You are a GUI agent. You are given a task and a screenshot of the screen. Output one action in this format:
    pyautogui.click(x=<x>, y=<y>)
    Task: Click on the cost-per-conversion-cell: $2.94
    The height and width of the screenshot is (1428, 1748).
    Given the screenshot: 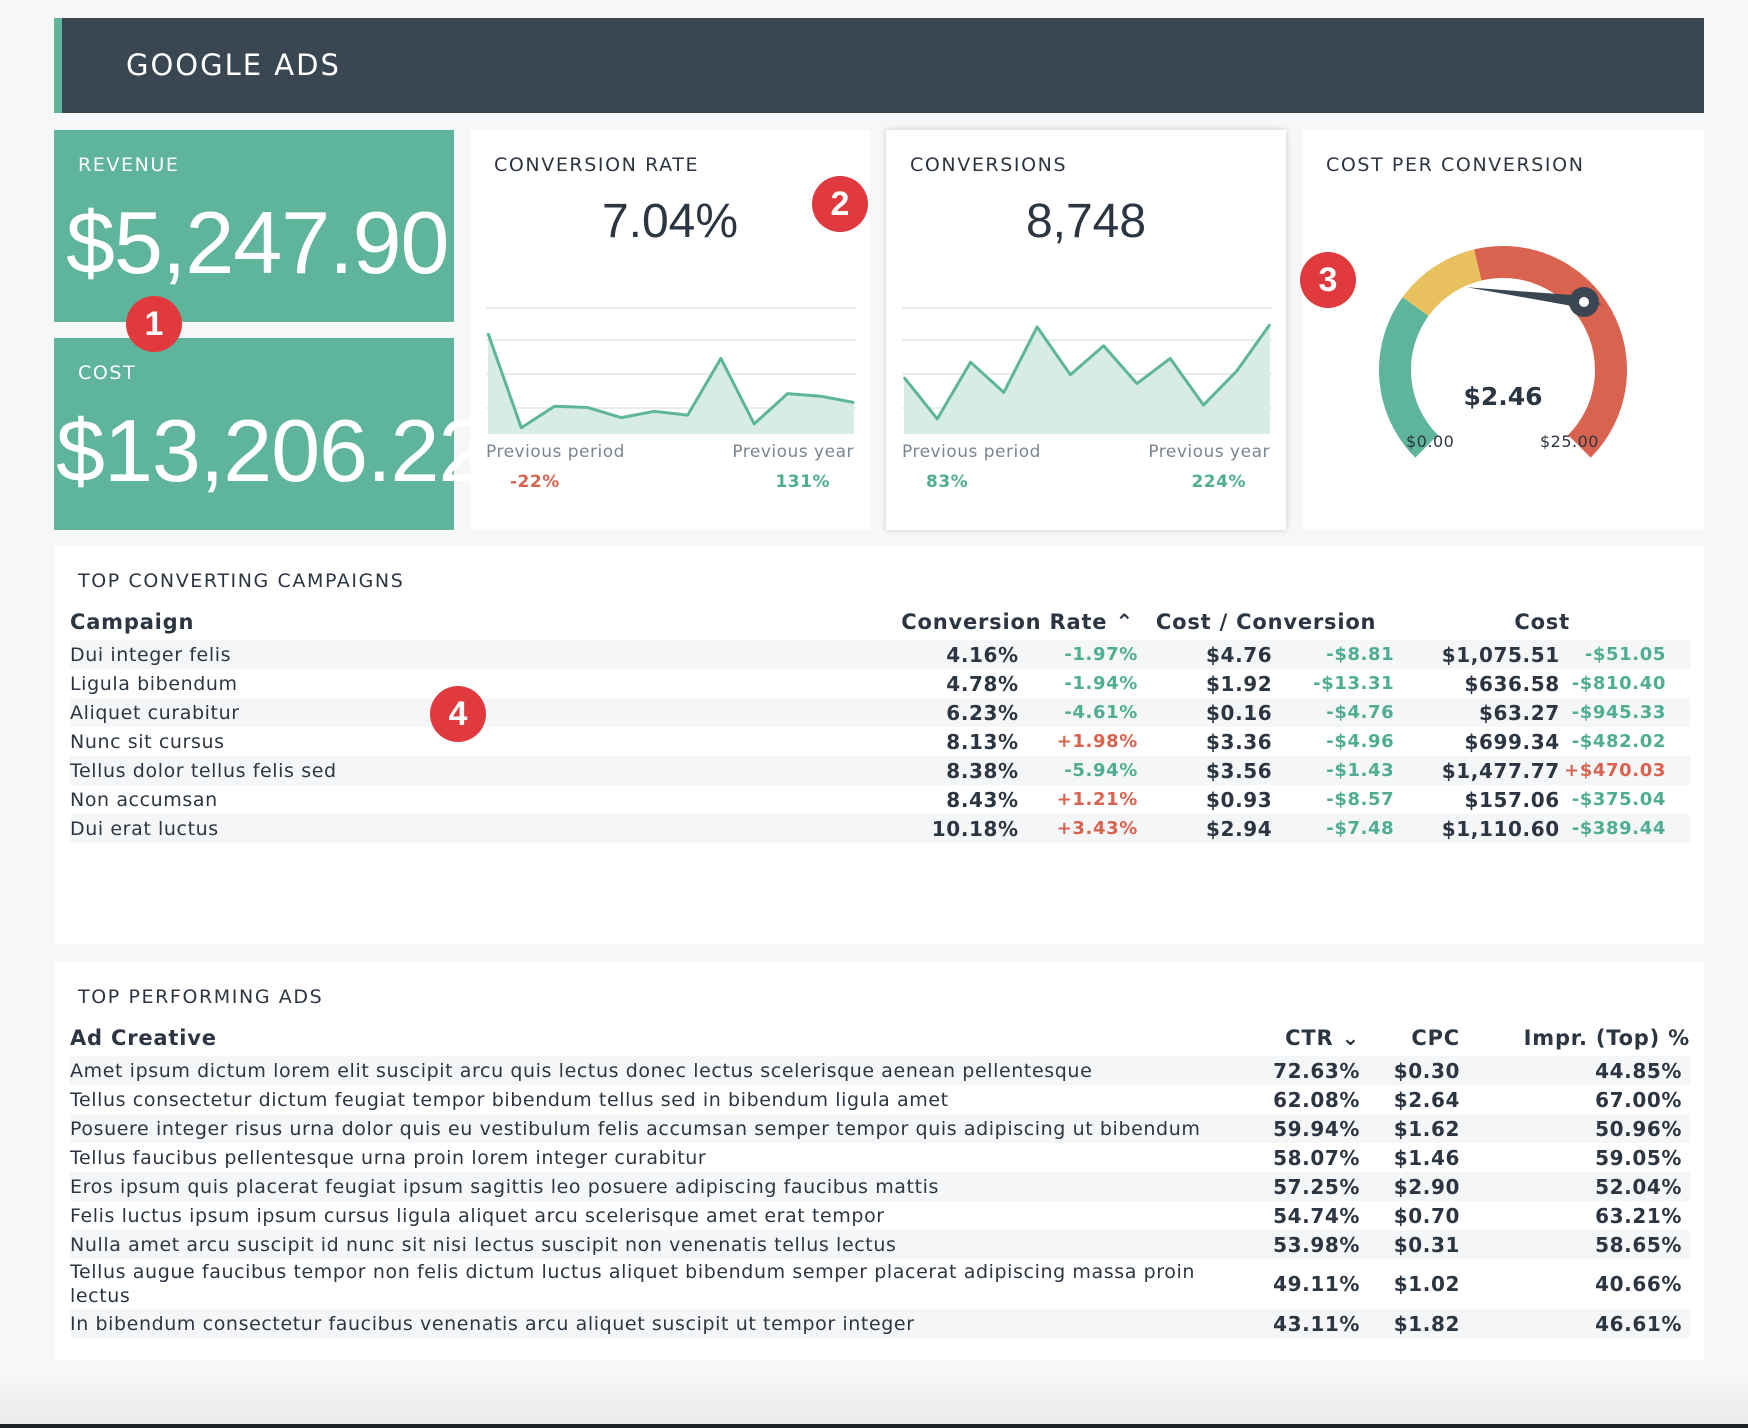 What is the action you would take?
    pyautogui.click(x=1239, y=828)
    